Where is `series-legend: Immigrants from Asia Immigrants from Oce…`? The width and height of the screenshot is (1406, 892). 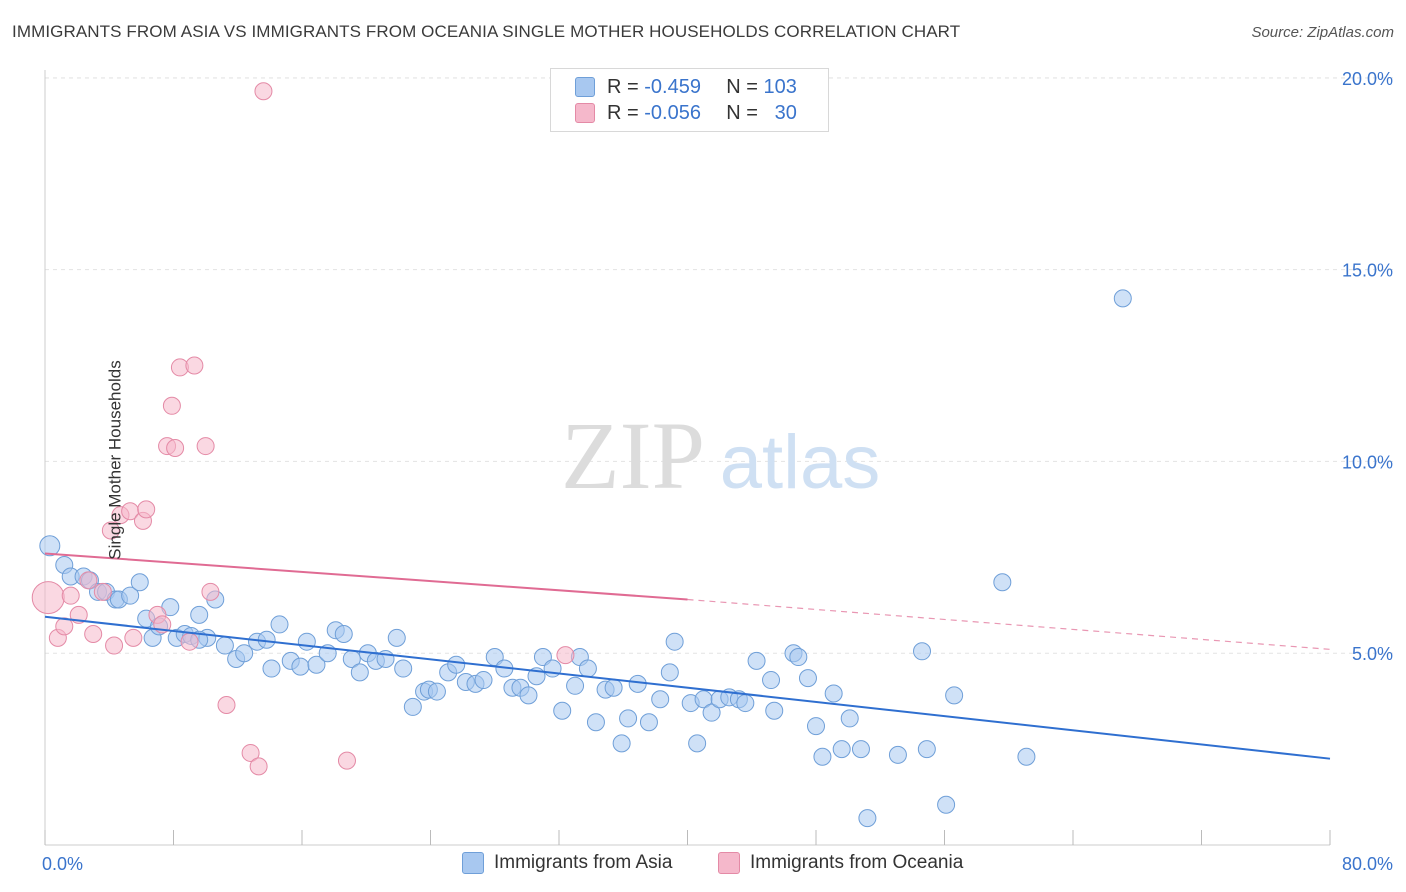 series-legend: Immigrants from Asia Immigrants from Oce… is located at coordinates (703, 865).